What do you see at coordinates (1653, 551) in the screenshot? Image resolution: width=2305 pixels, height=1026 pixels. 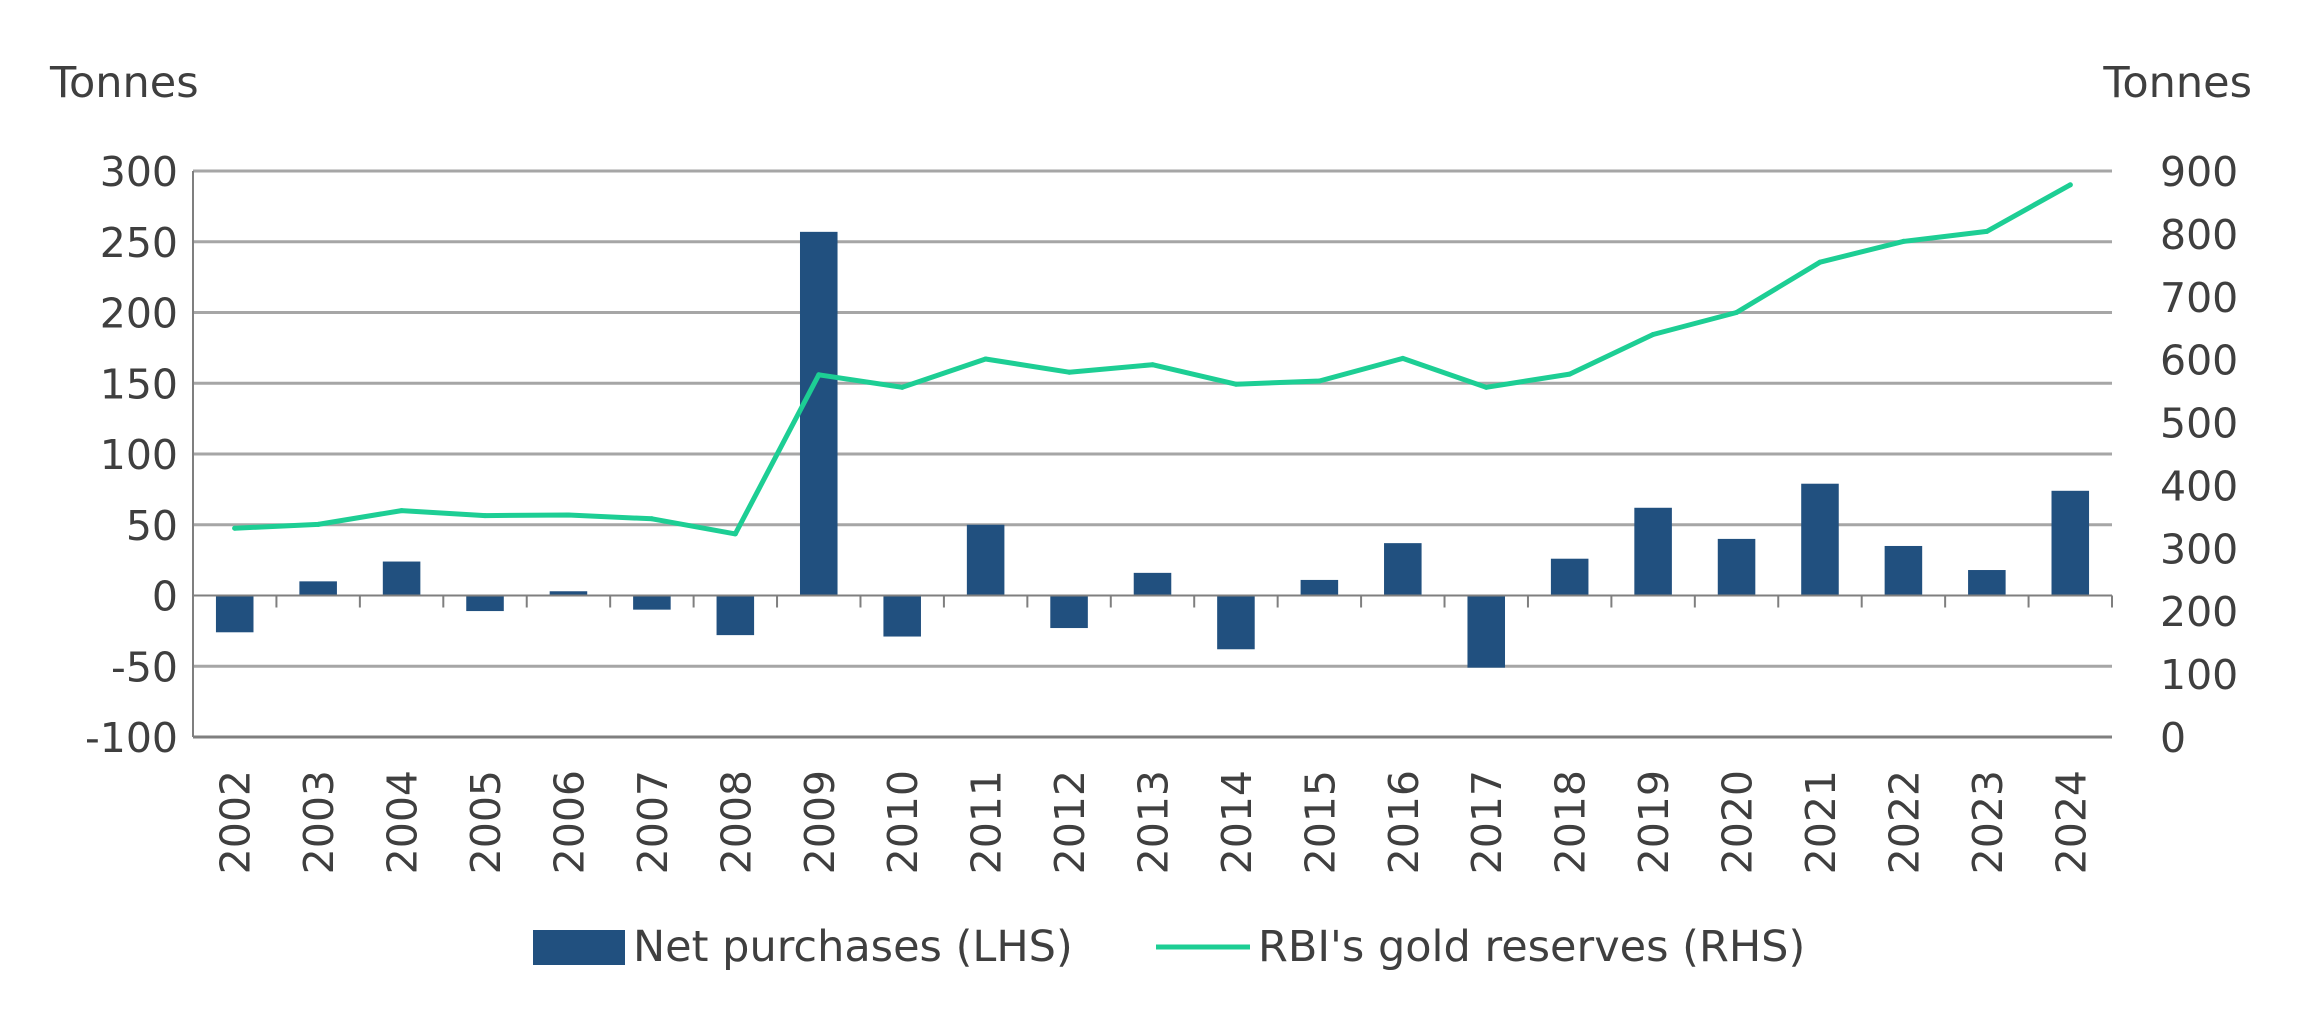 I see `bar-2019` at bounding box center [1653, 551].